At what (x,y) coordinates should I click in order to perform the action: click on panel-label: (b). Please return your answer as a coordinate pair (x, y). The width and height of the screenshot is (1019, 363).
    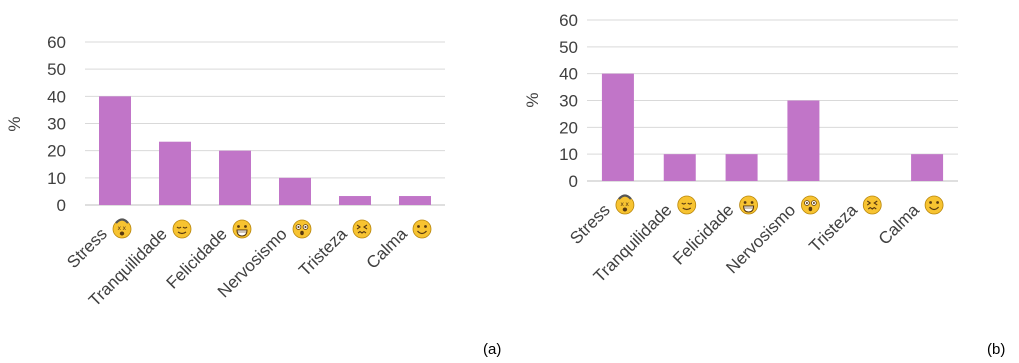
    Looking at the image, I should click on (996, 349).